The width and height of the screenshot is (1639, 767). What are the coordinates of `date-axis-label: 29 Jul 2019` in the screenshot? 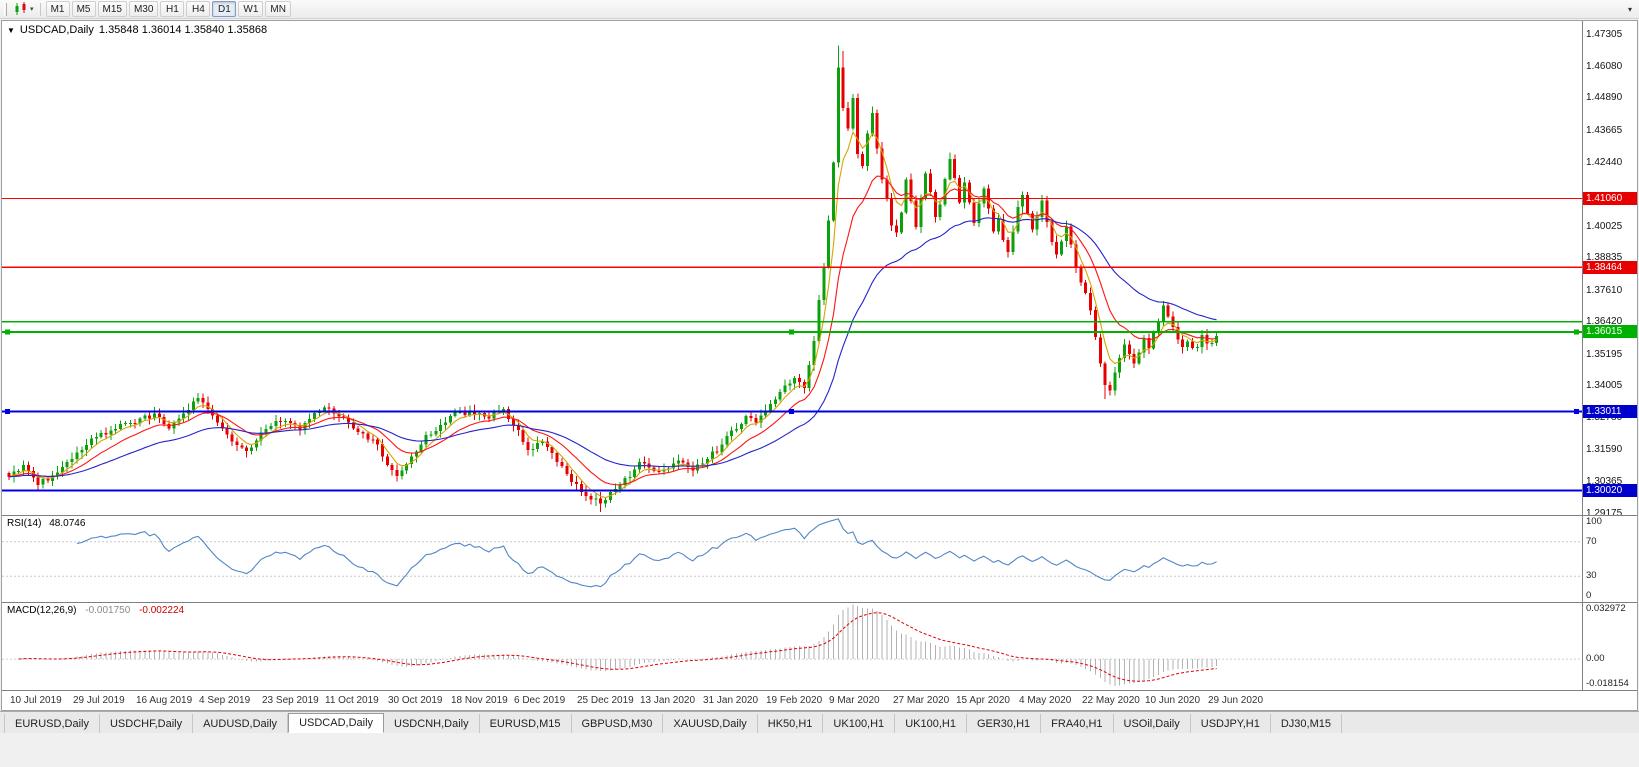 It's located at (99, 700).